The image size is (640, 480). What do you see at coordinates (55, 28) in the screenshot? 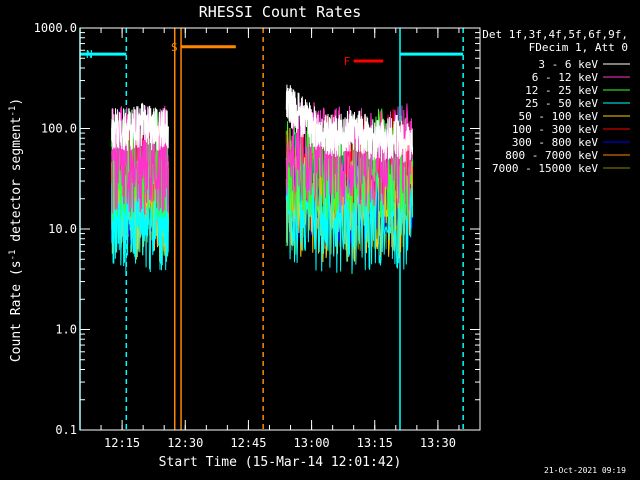
I see `y-tick-label: 1000.0` at bounding box center [55, 28].